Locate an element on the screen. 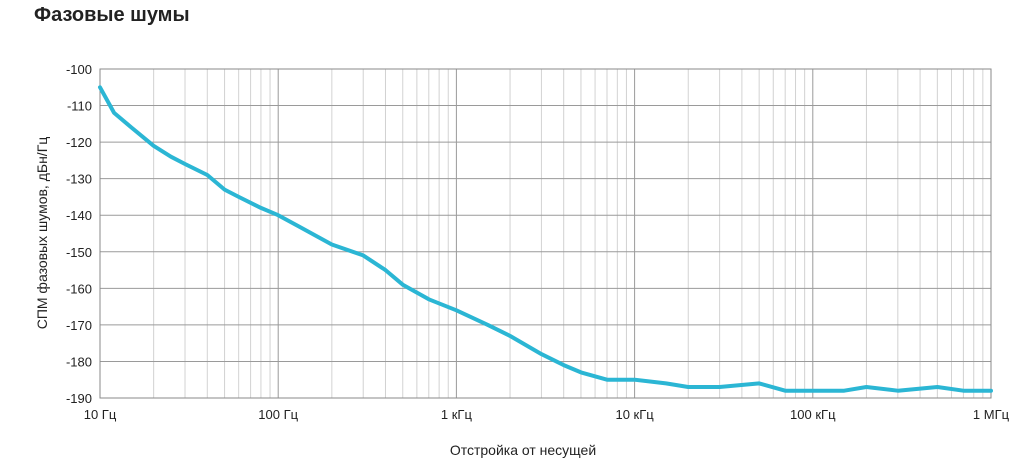 This screenshot has height=472, width=1024. x-tick-label: 1 кГц is located at coordinates (457, 414).